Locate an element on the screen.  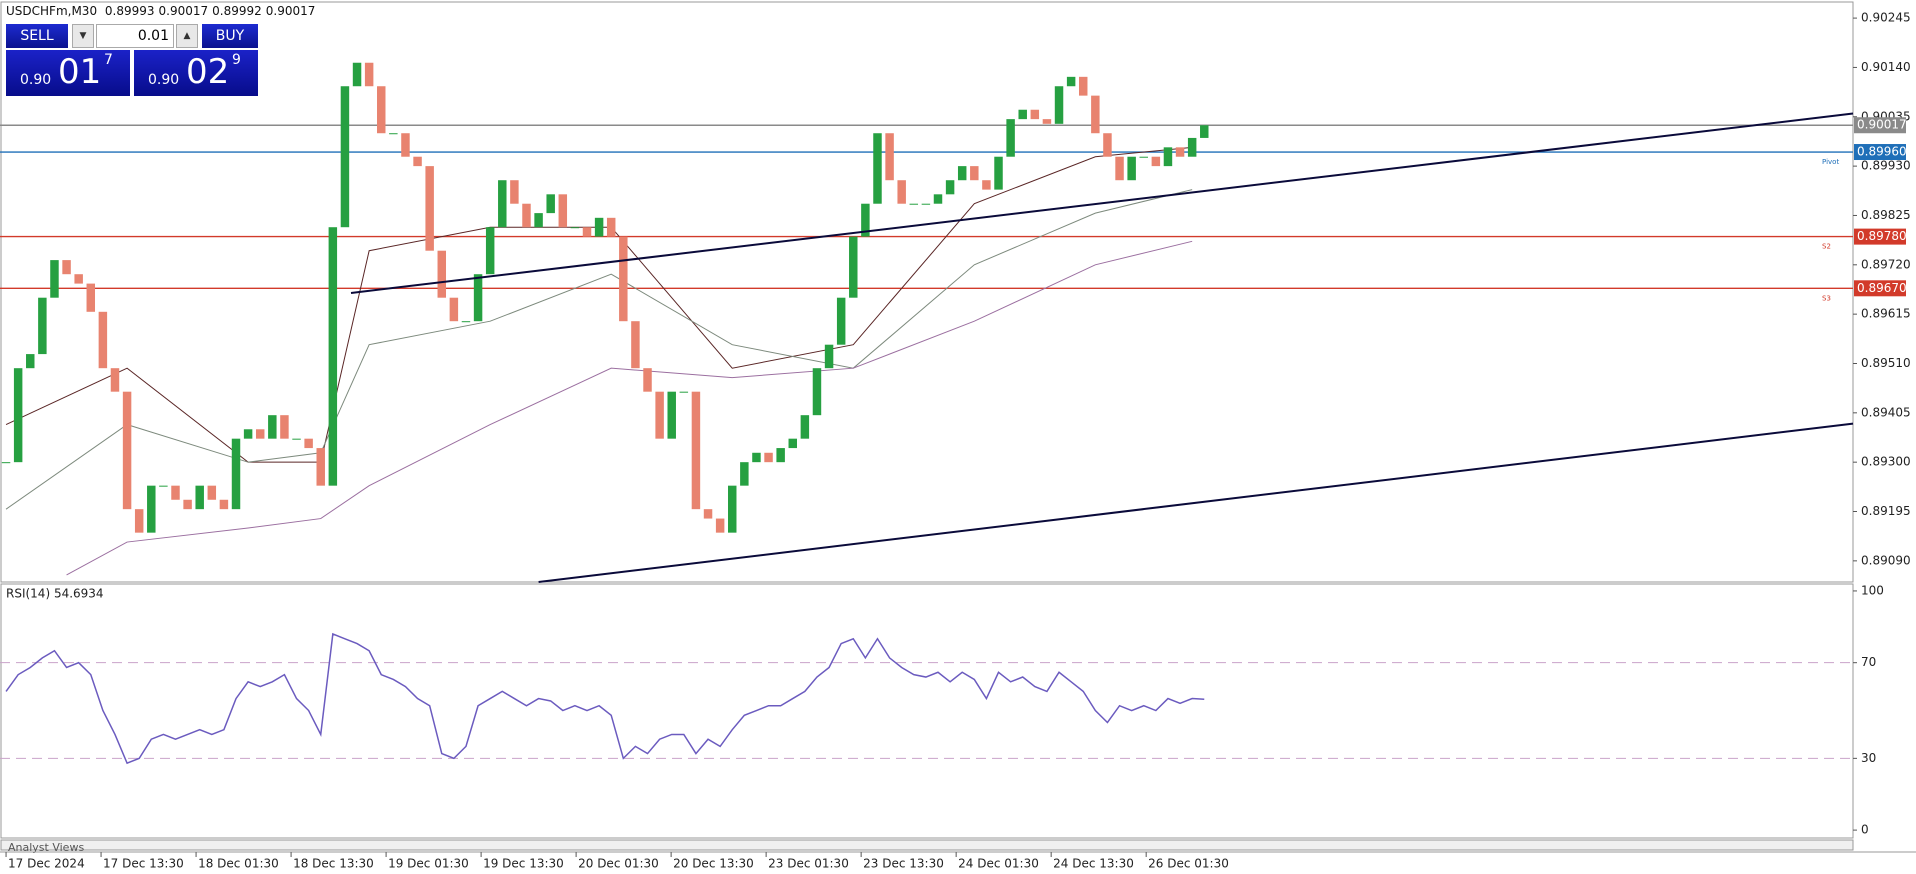
x-tick-label: 23 Dec 01:30 is located at coordinates (808, 864).